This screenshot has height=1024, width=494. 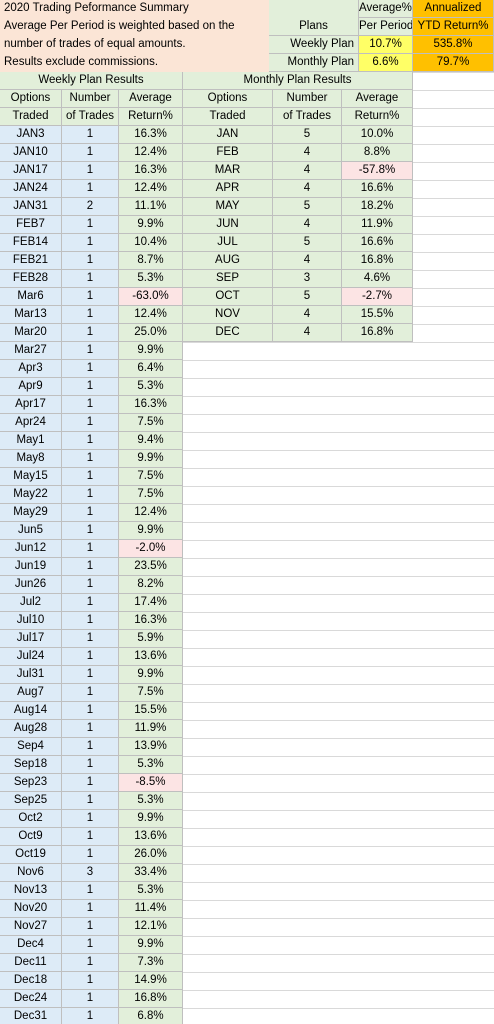 What do you see at coordinates (134, 45) in the screenshot?
I see `summary-line-3: number of trades of equal amounts.` at bounding box center [134, 45].